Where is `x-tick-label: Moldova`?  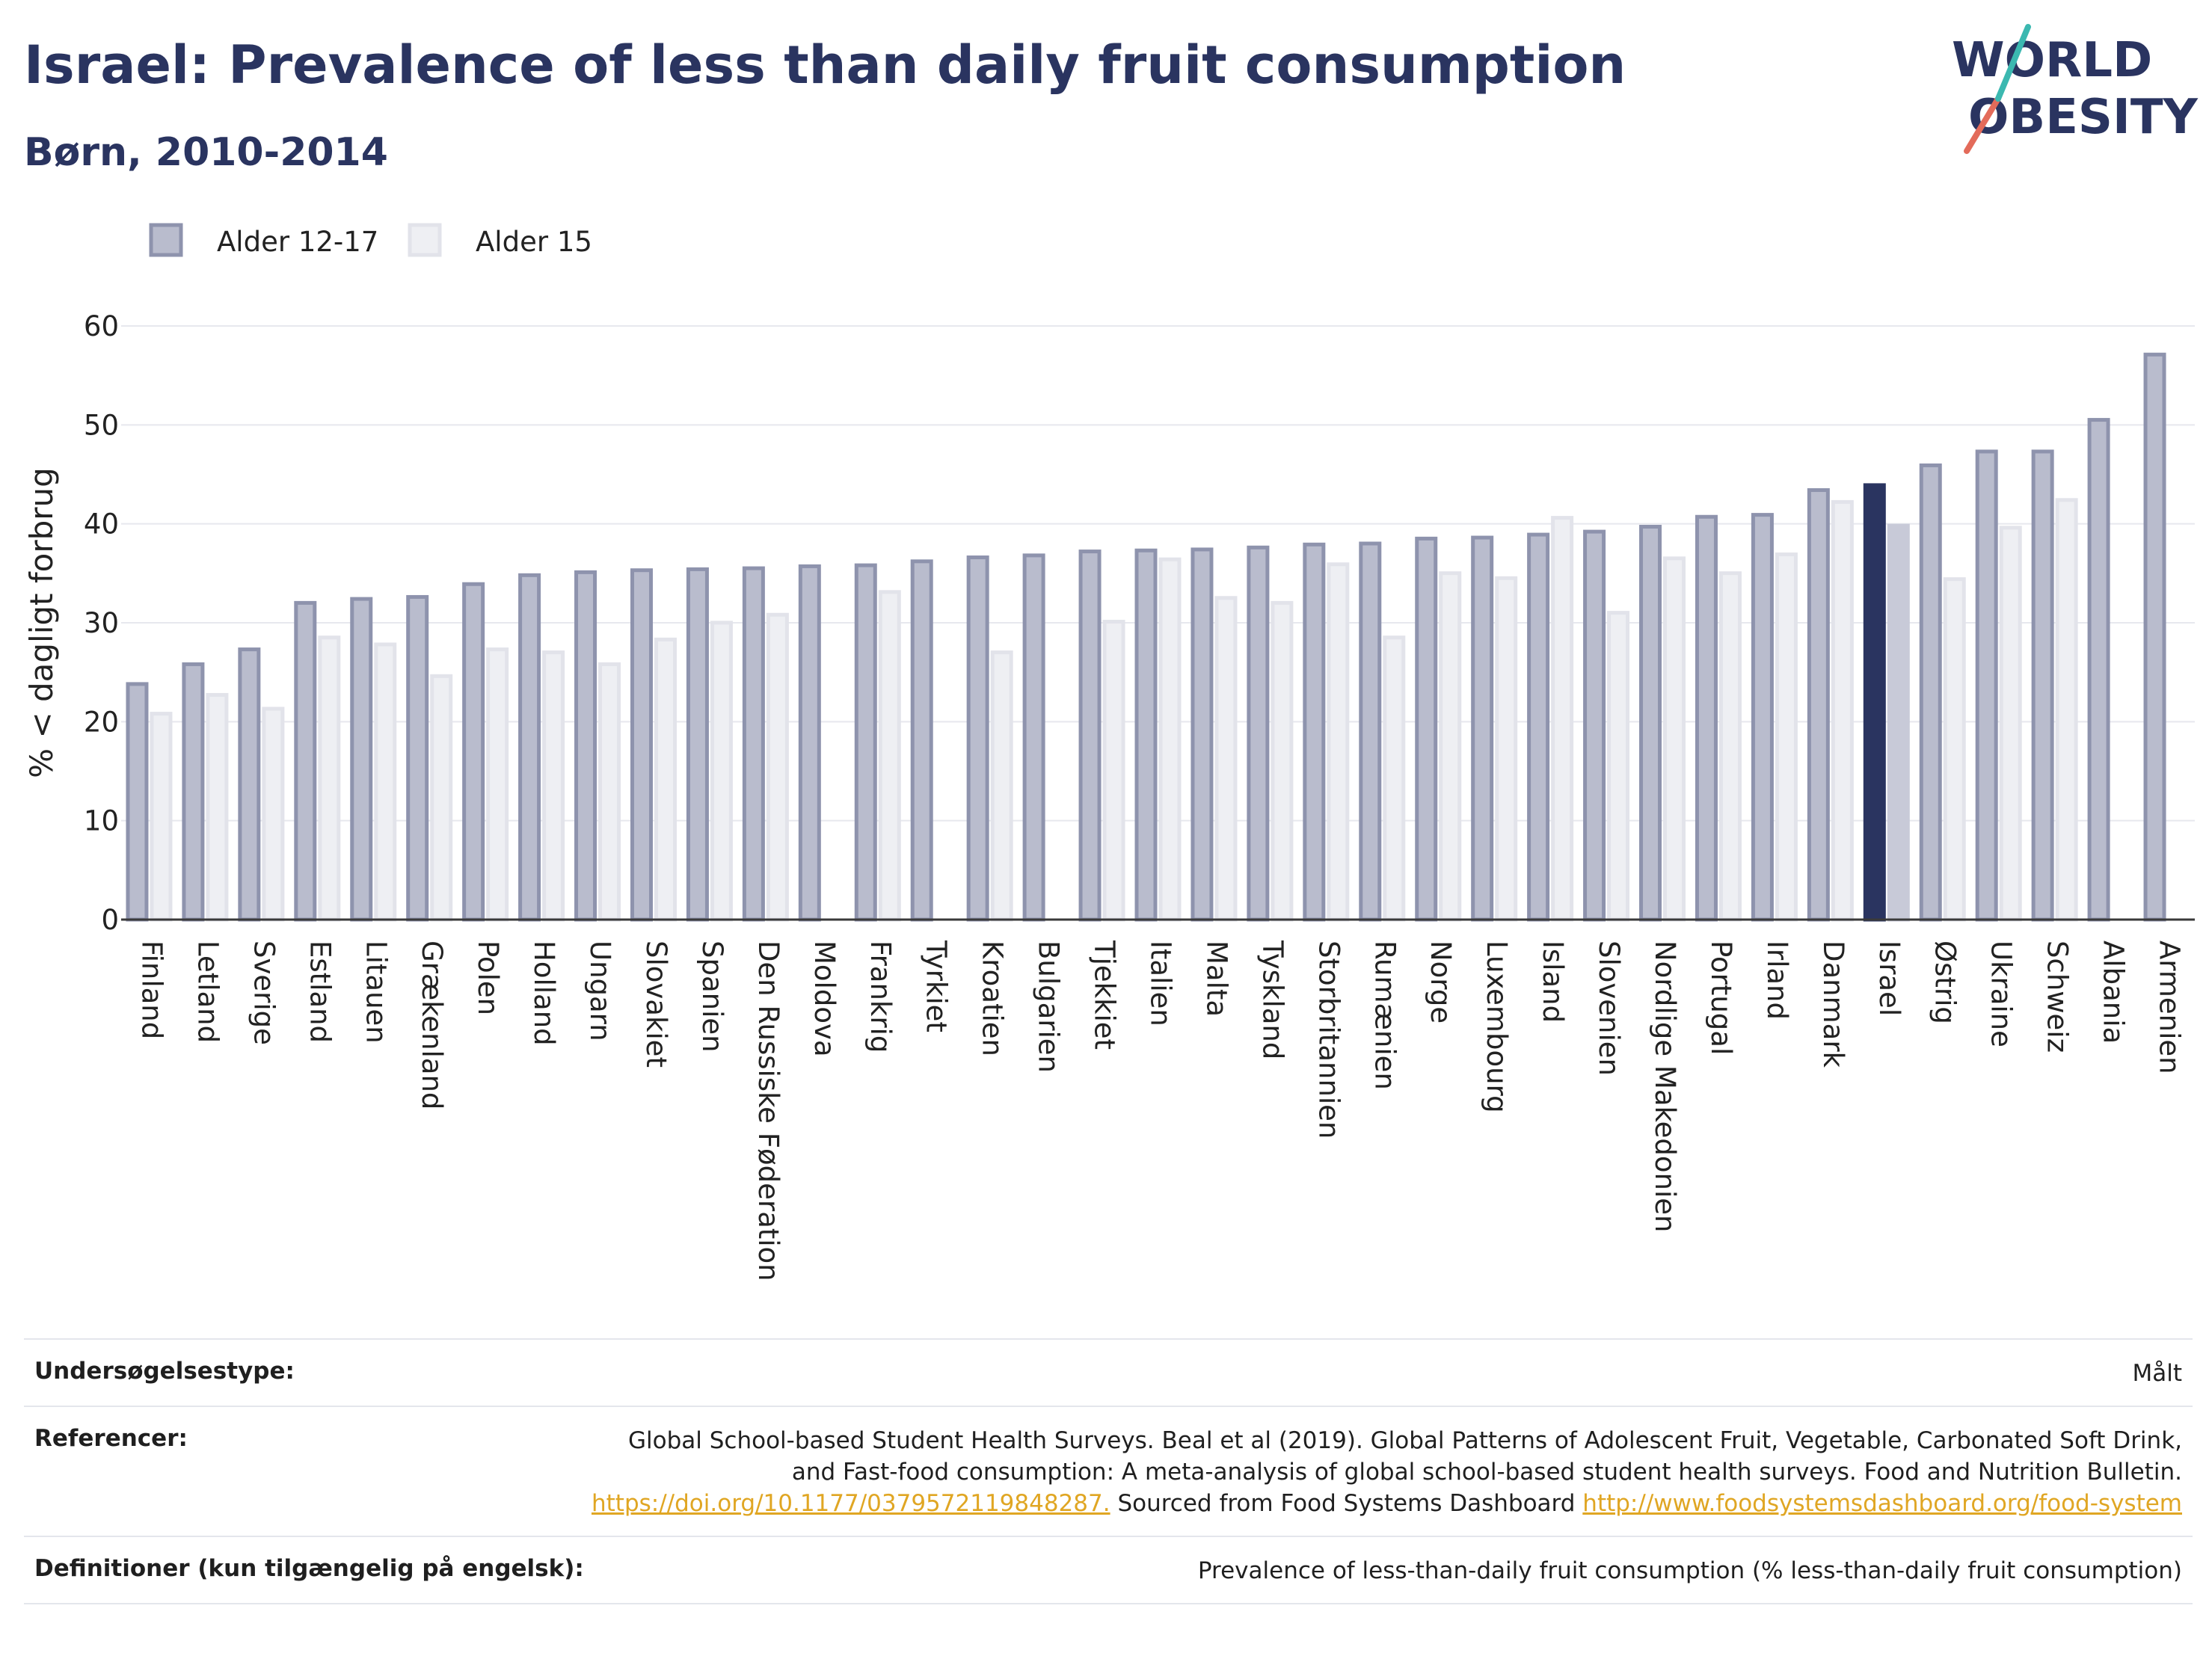 x-tick-label: Moldova is located at coordinates (824, 999).